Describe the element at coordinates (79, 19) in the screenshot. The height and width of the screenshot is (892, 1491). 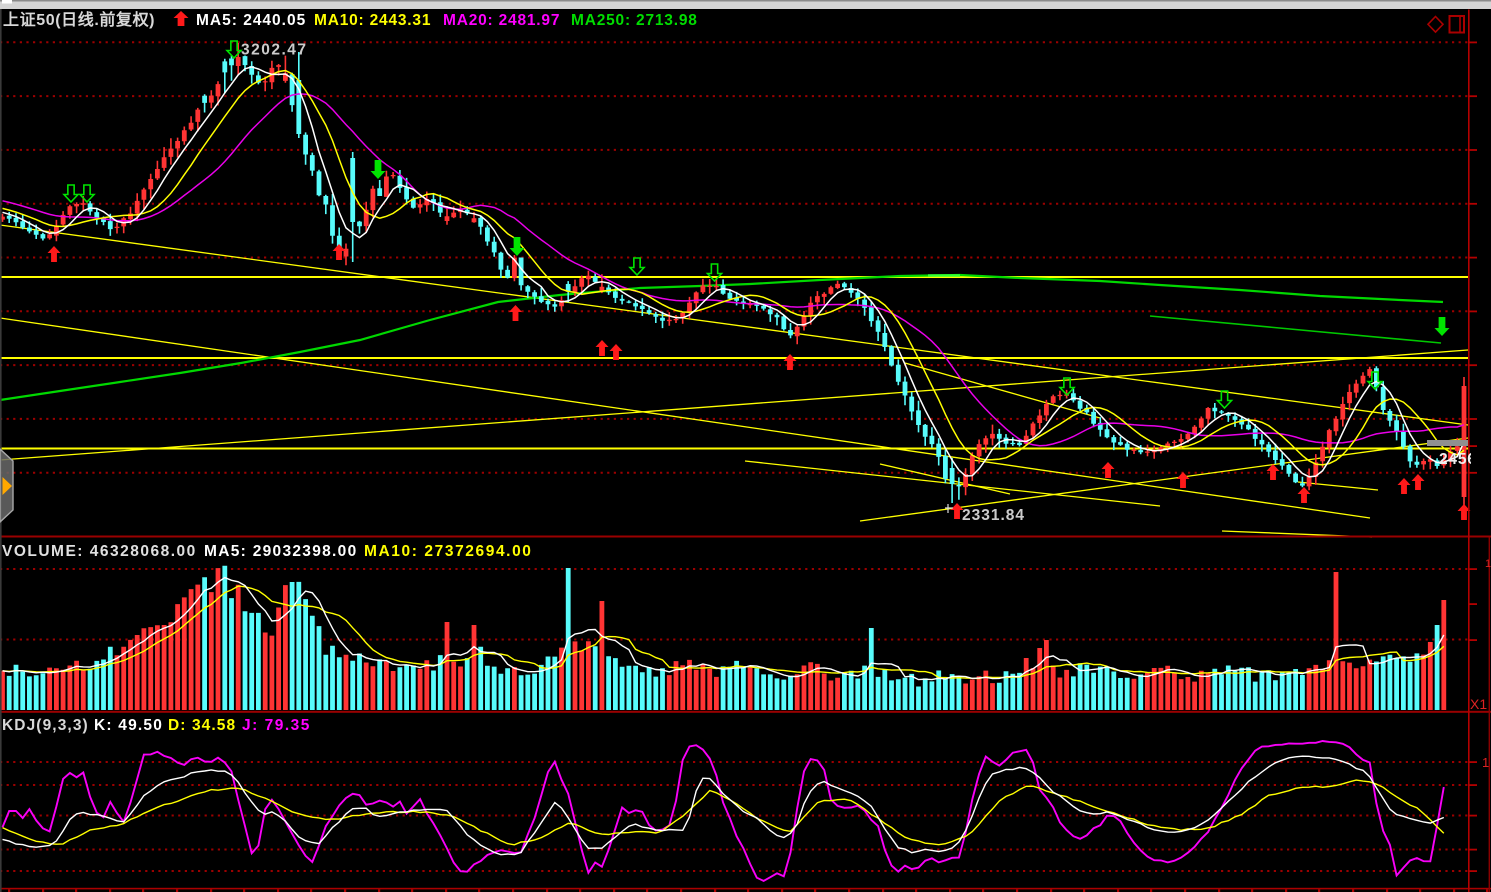
I see `svg-text: 上证50(日线.前复权)` at that location.